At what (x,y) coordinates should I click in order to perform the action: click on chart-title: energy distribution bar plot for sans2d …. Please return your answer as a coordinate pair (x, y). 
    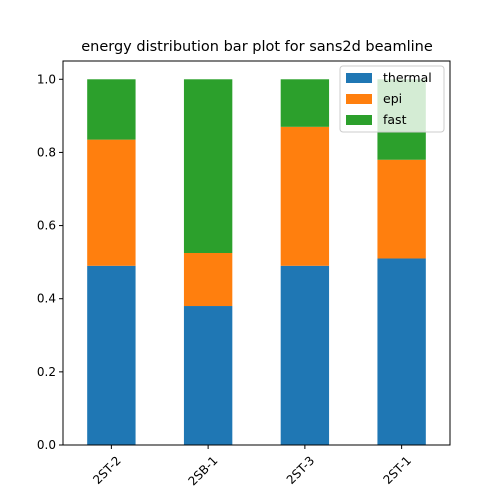
    Looking at the image, I should click on (257, 47).